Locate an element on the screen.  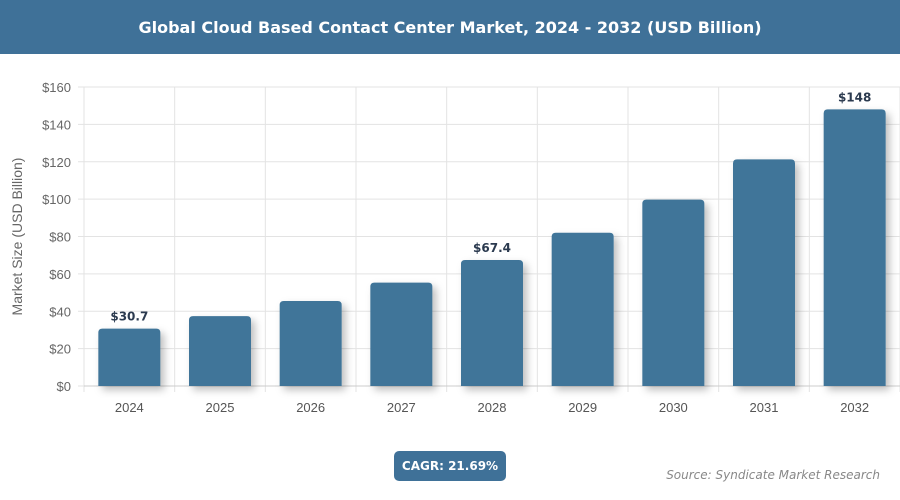
data-label: $30.7 is located at coordinates (129, 317).